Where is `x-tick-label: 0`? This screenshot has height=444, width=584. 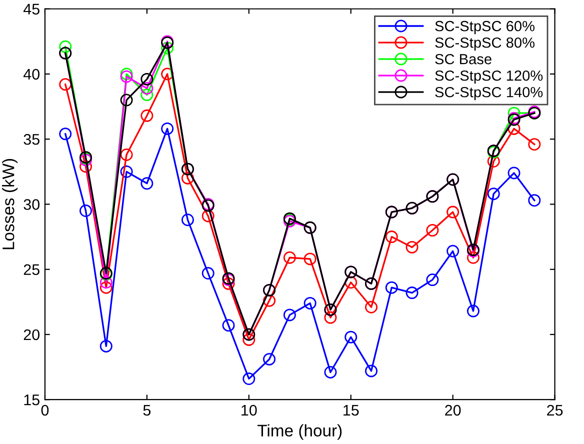
x-tick-label: 0 is located at coordinates (45, 410).